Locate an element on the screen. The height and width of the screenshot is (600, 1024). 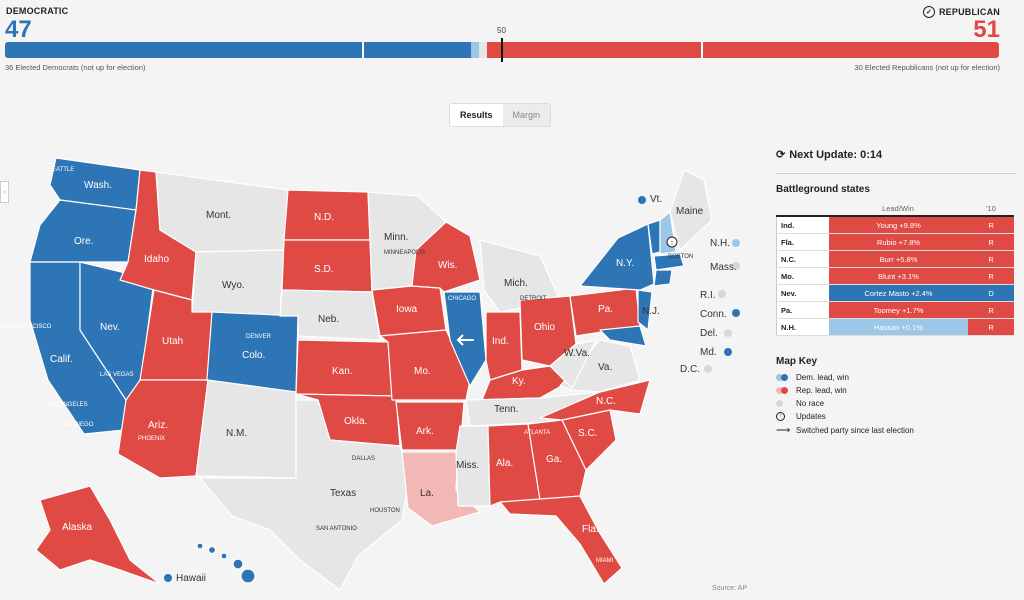
label-ne: Neb. is located at coordinates (328, 319).